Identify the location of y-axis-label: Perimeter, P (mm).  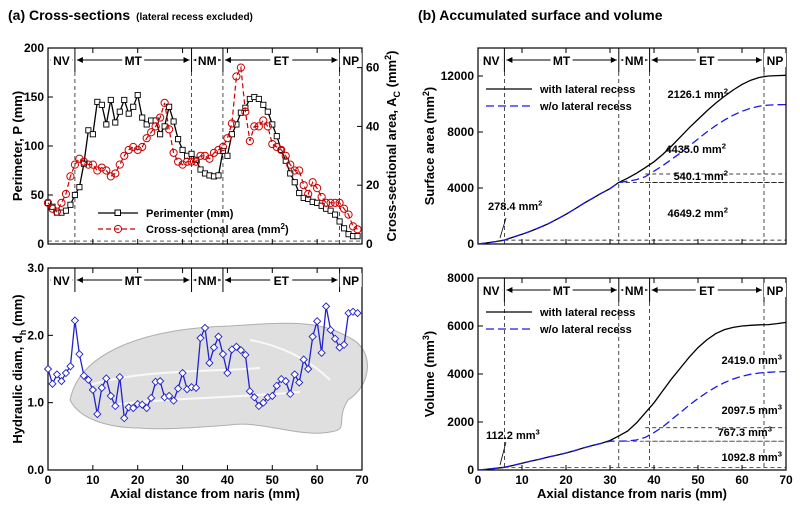
(17, 146).